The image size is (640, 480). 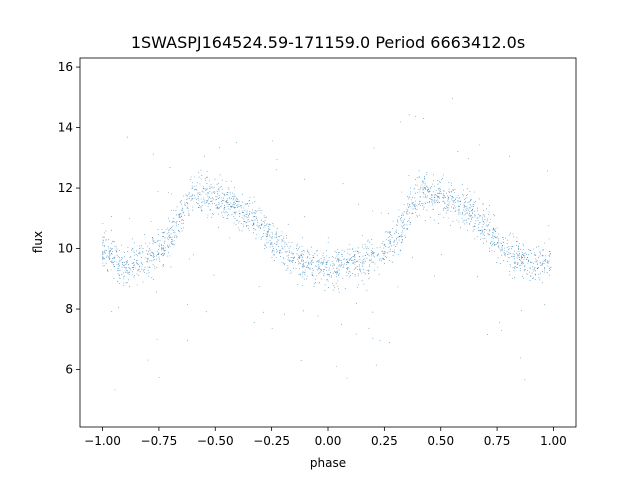 What do you see at coordinates (65, 188) in the screenshot?
I see `y-tick-label: 12` at bounding box center [65, 188].